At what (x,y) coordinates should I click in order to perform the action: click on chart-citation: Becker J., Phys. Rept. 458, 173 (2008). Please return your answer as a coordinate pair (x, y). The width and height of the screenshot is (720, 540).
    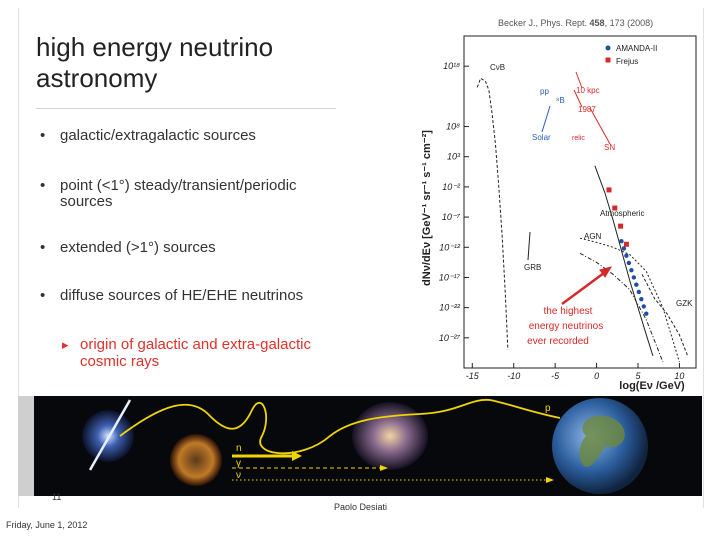
    Looking at the image, I should click on (575, 23).